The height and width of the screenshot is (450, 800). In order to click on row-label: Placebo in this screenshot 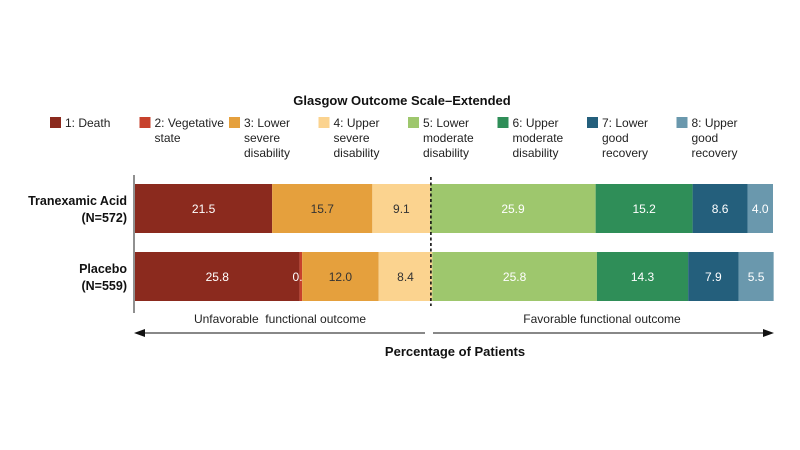, I will do `click(103, 269)`.